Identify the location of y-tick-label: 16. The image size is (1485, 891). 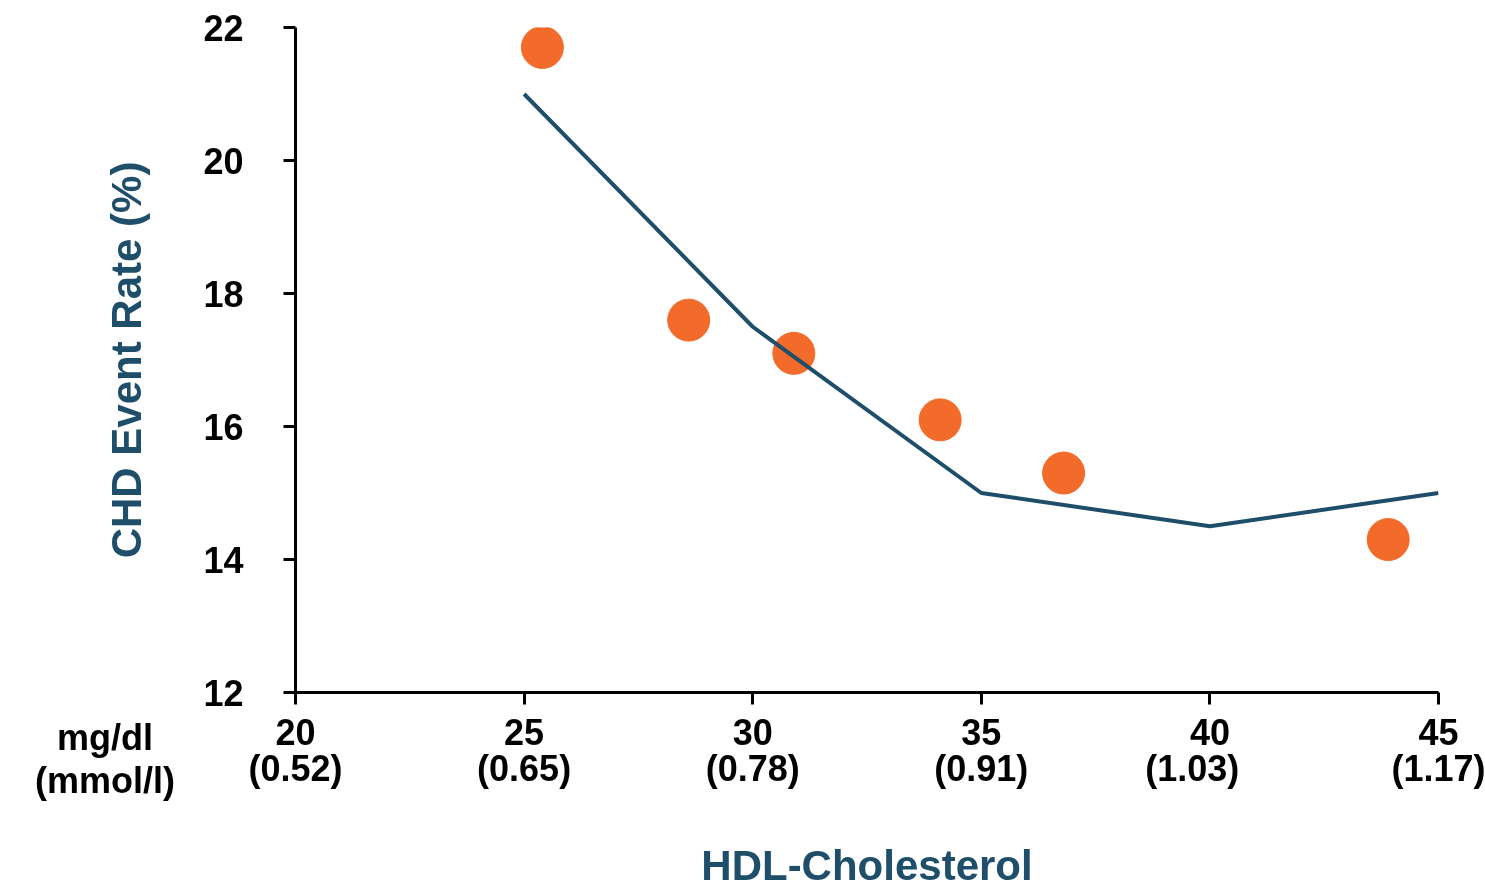
(223, 427).